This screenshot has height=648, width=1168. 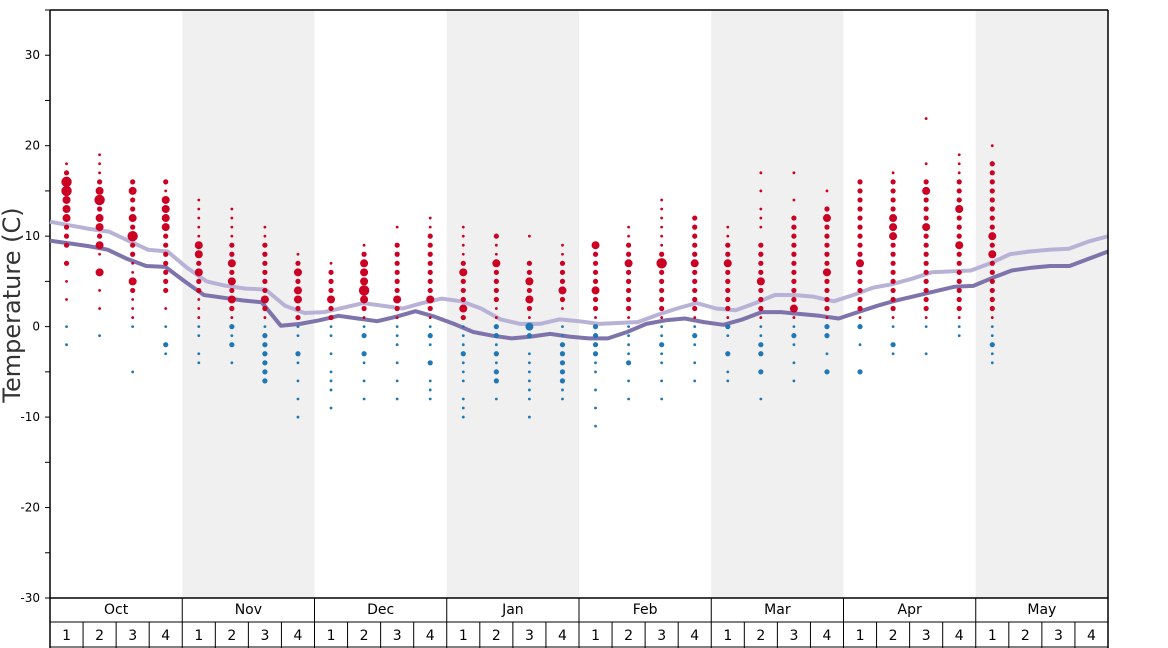 What do you see at coordinates (30, 417) in the screenshot?
I see `y-tick-label: -10` at bounding box center [30, 417].